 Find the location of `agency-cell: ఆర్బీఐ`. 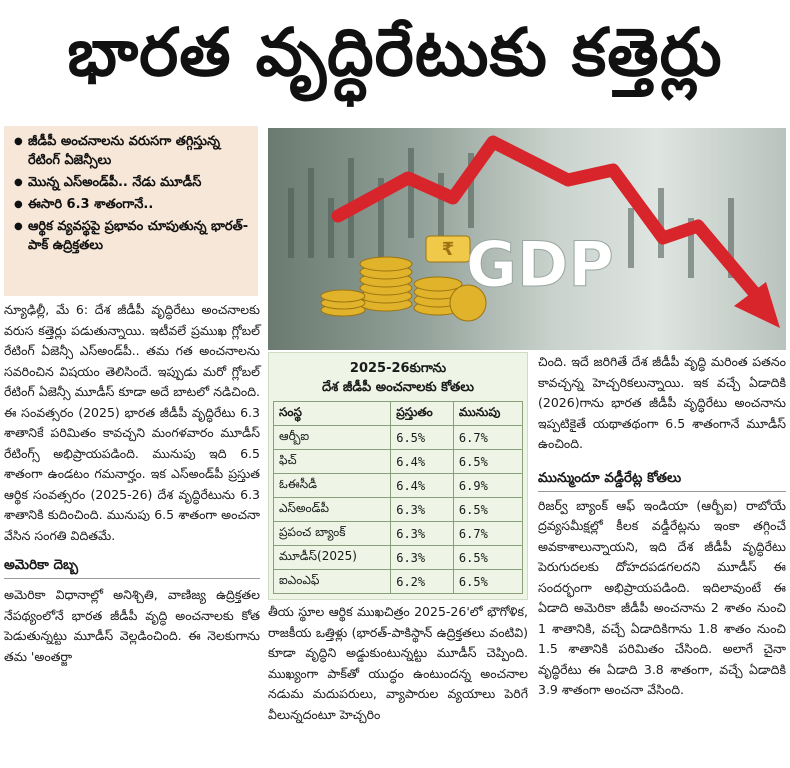

agency-cell: ఆర్బీఐ is located at coordinates (332, 437).